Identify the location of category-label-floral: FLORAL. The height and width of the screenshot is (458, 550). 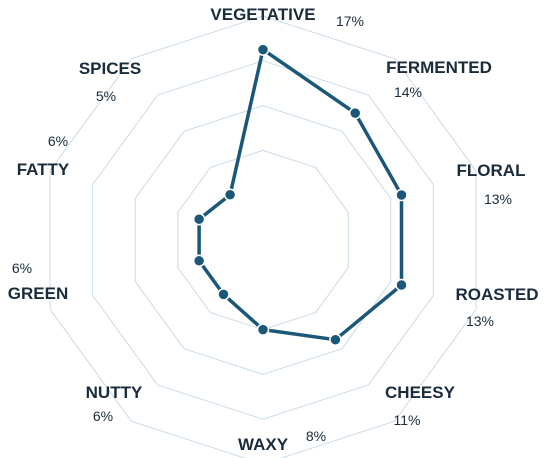
(491, 170).